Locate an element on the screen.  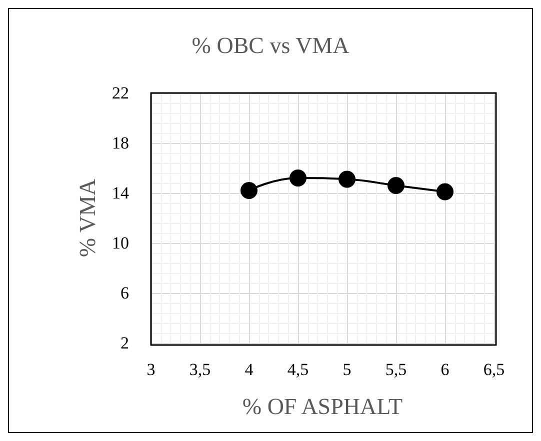
chart-title: % OBC vs VMA is located at coordinates (271, 45).